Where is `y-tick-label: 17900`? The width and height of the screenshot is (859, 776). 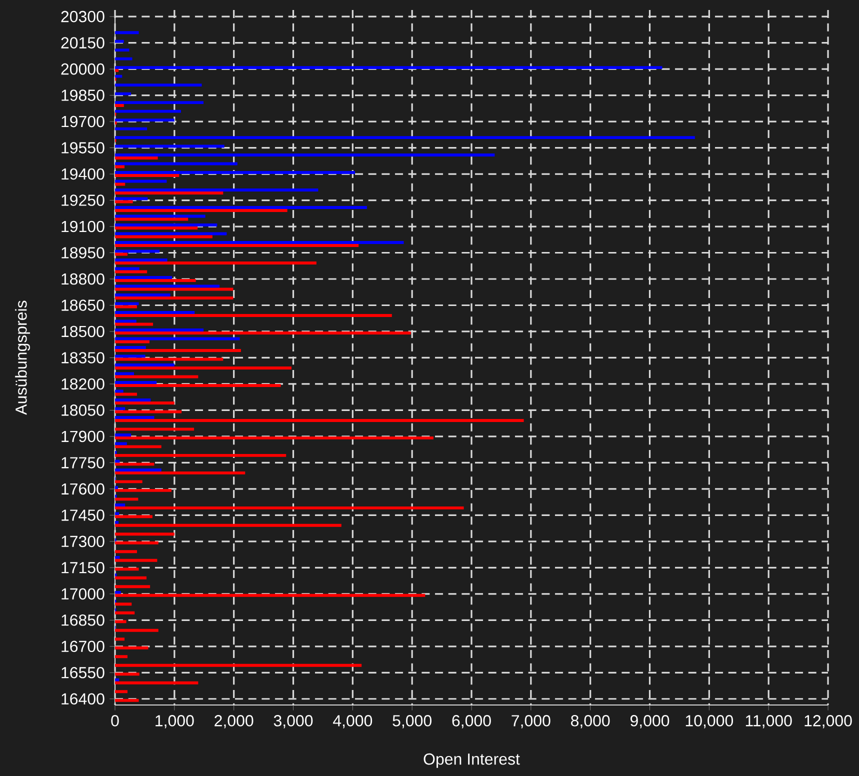
y-tick-label: 17900 is located at coordinates (83, 436).